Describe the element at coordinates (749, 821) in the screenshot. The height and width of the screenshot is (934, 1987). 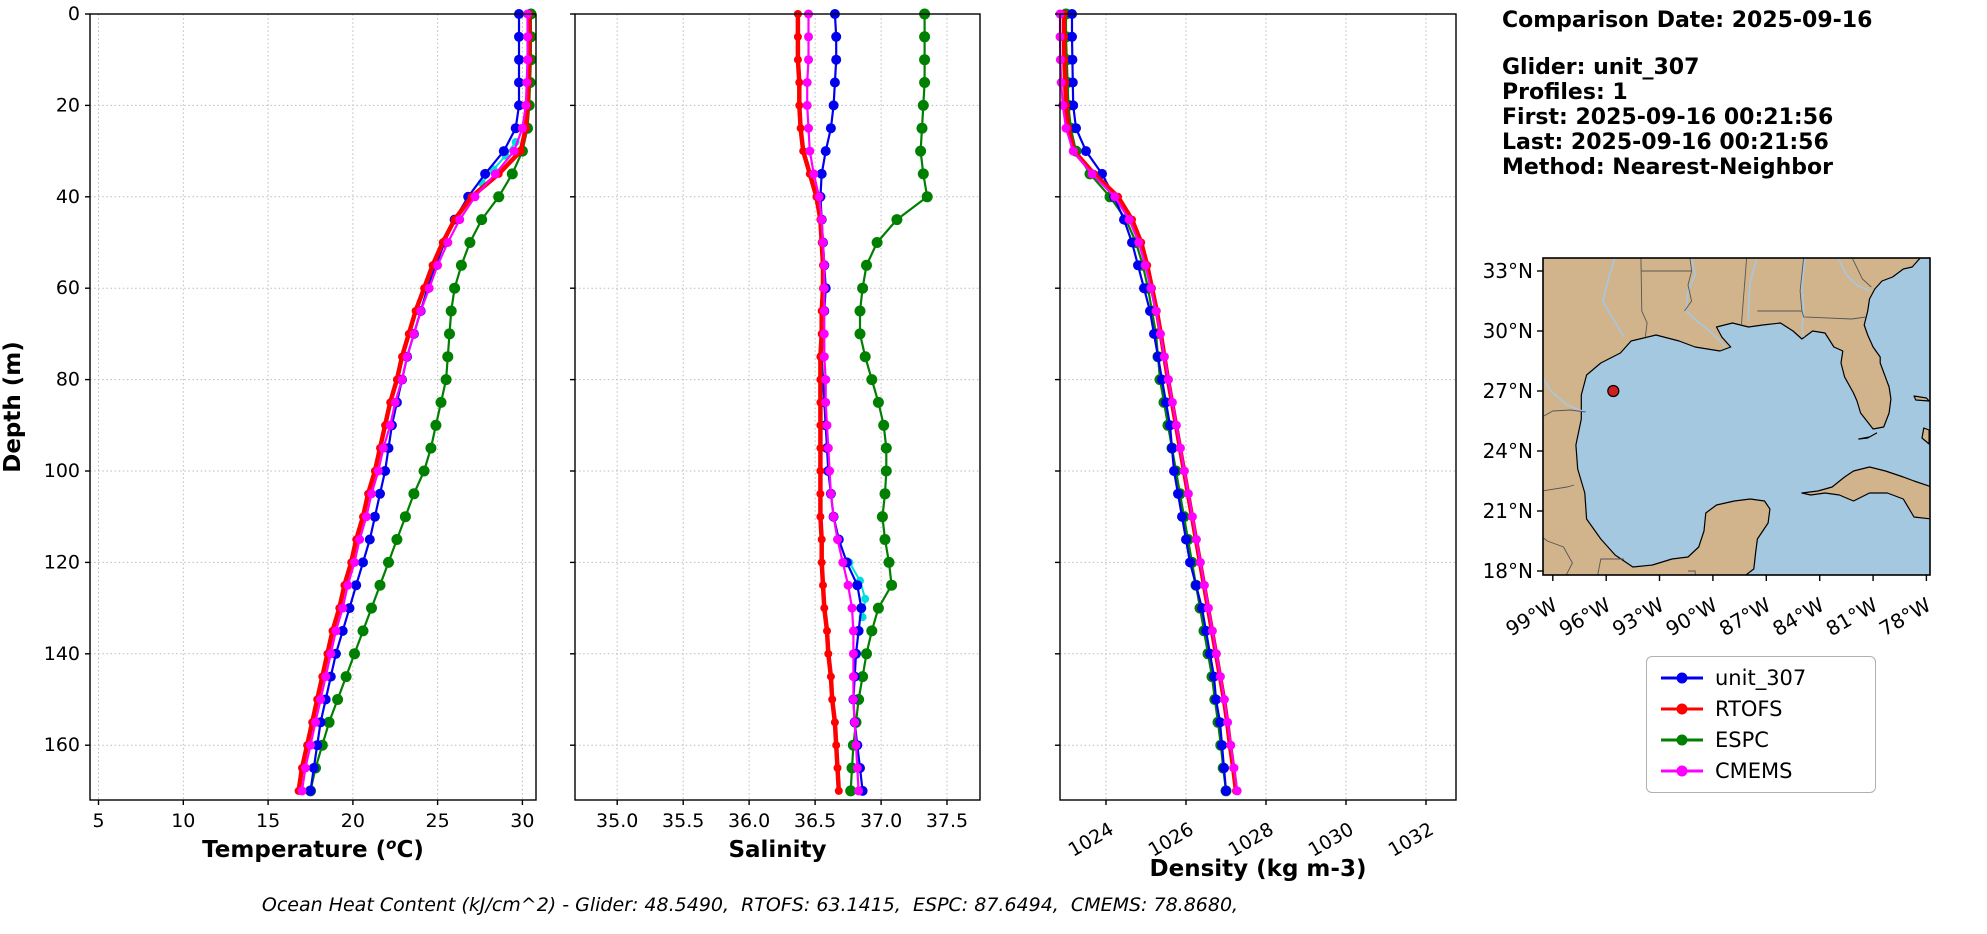
I see `svg-text: 36.0` at that location.